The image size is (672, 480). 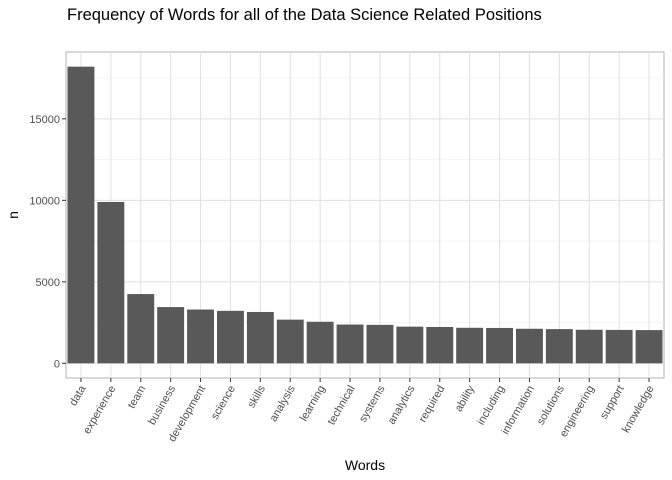 I want to click on x-tick-label: solutions, so click(x=551, y=405).